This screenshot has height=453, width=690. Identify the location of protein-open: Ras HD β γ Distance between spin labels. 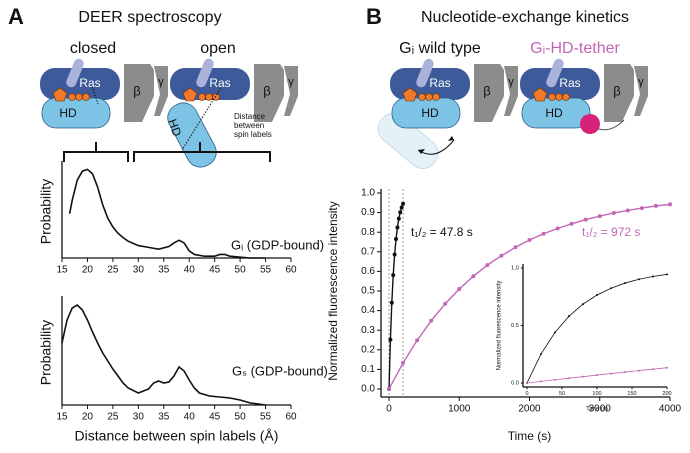
(230, 115).